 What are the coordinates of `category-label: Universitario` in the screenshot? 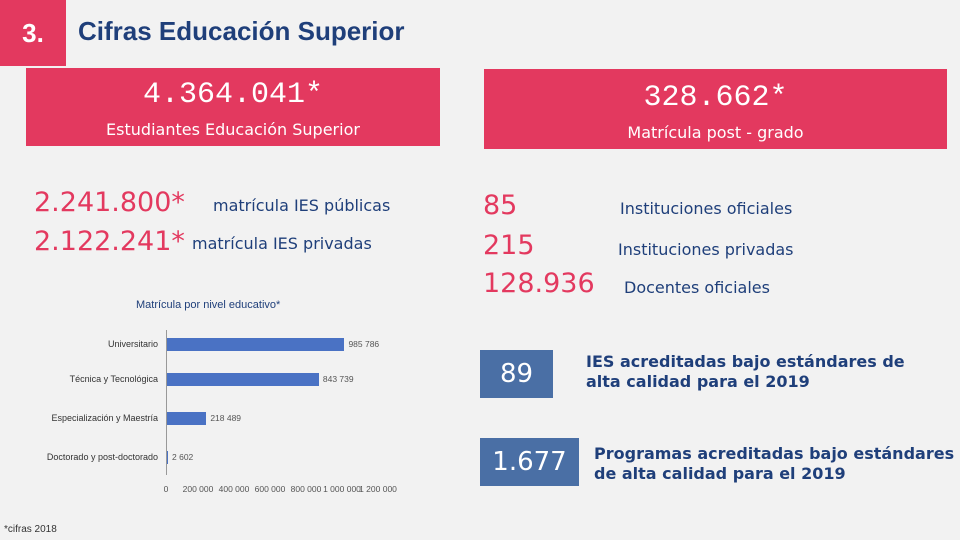 It's located at (132, 344).